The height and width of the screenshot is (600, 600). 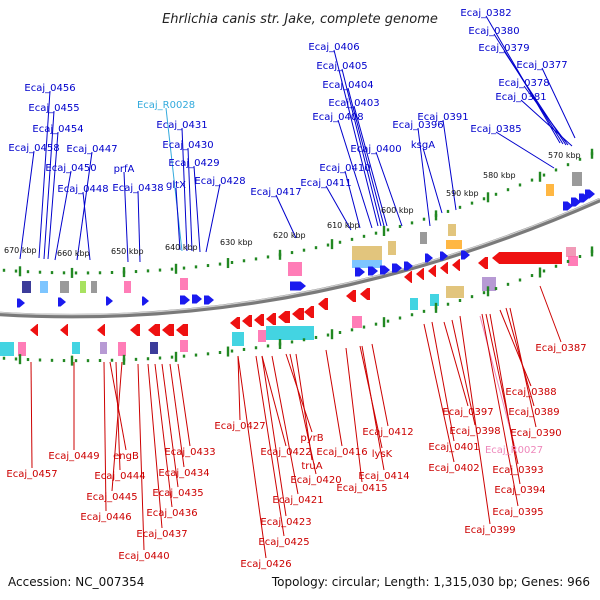 What do you see at coordinates (275, 192) in the screenshot?
I see `gene-label-text: Ecaj_0417` at bounding box center [275, 192].